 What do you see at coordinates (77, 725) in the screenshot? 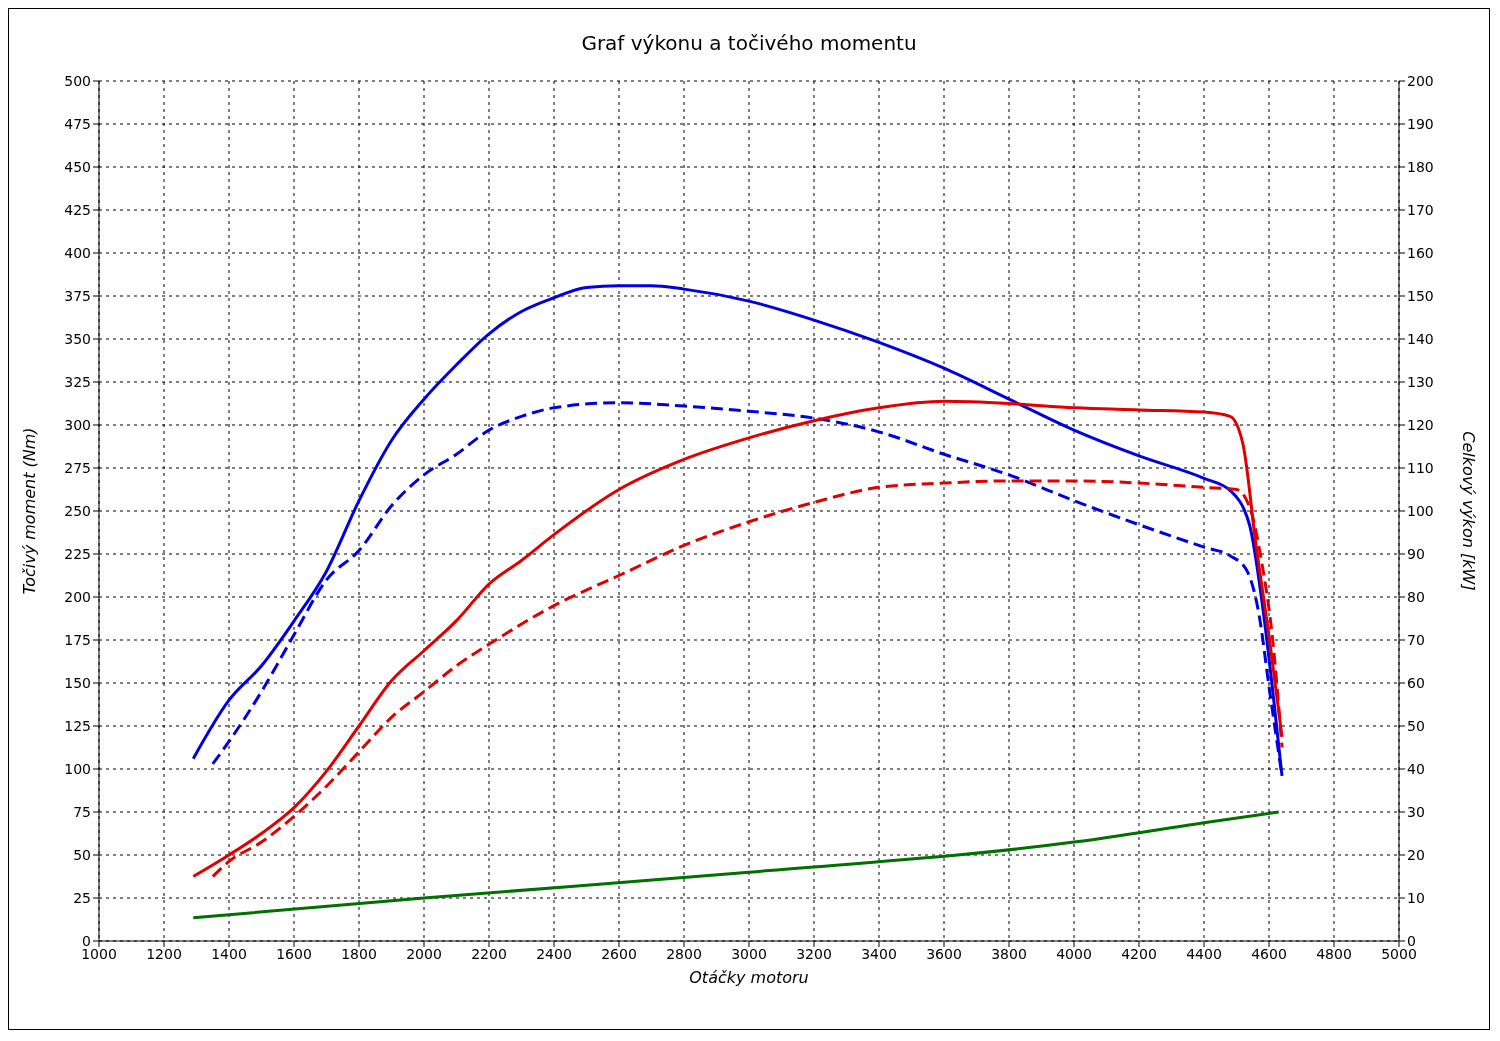
I see `y-tick-label: 125` at bounding box center [77, 725].